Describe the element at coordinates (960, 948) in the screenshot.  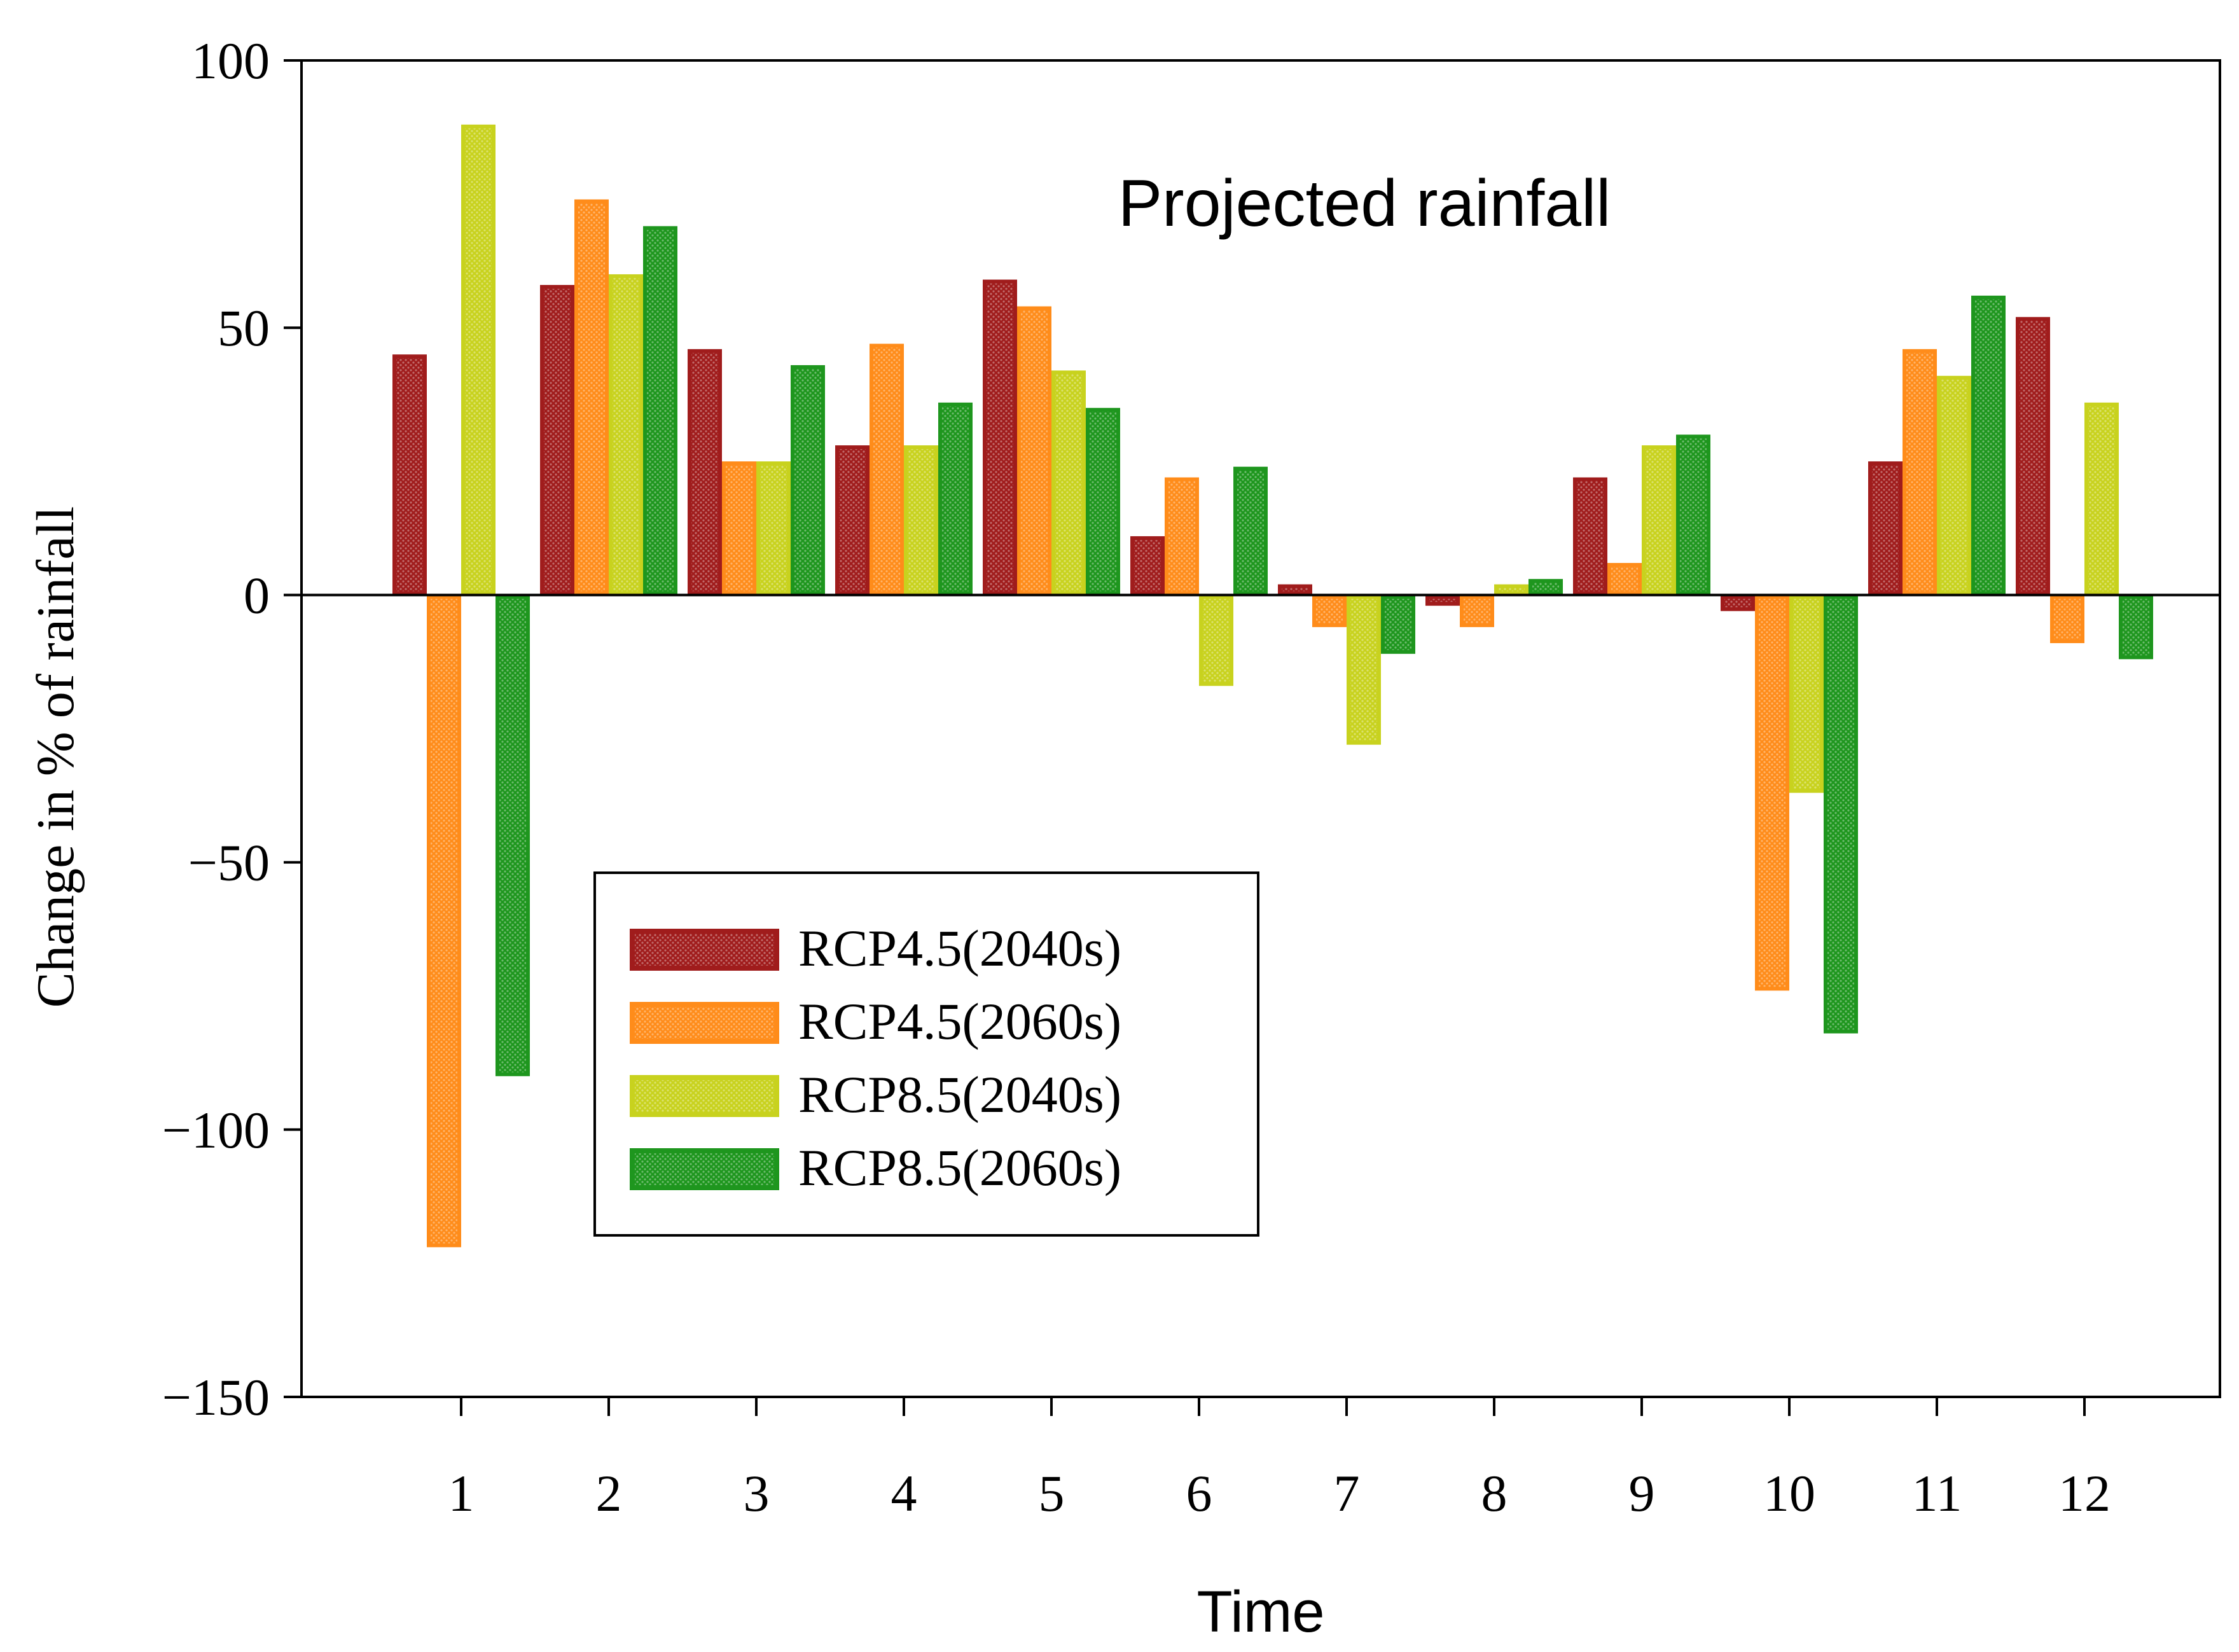
I see `legend-label: RCP4.5(2040s)` at that location.